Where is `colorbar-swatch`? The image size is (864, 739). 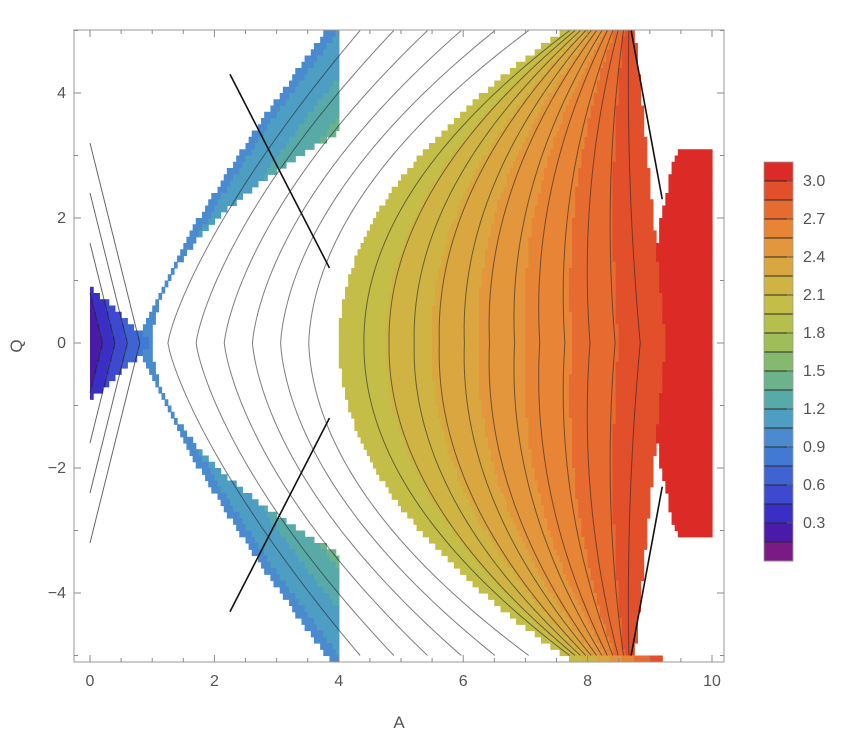 colorbar-swatch is located at coordinates (778, 229).